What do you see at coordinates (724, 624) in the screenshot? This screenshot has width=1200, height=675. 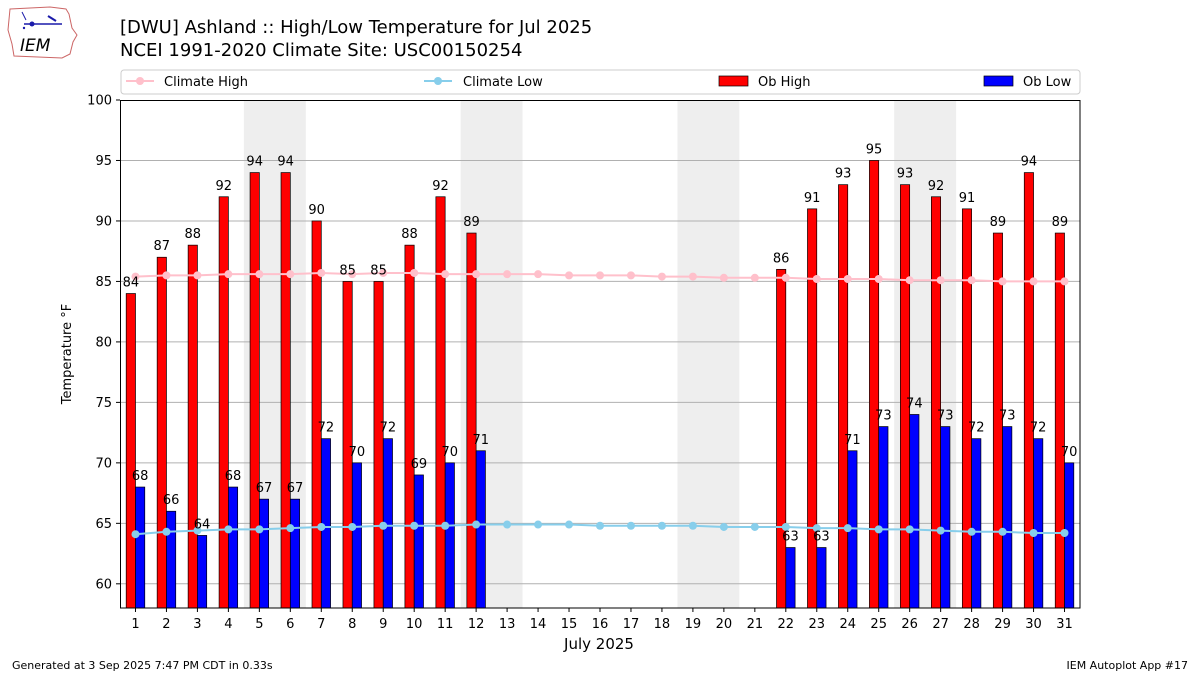 I see `x-tick-label: 20` at bounding box center [724, 624].